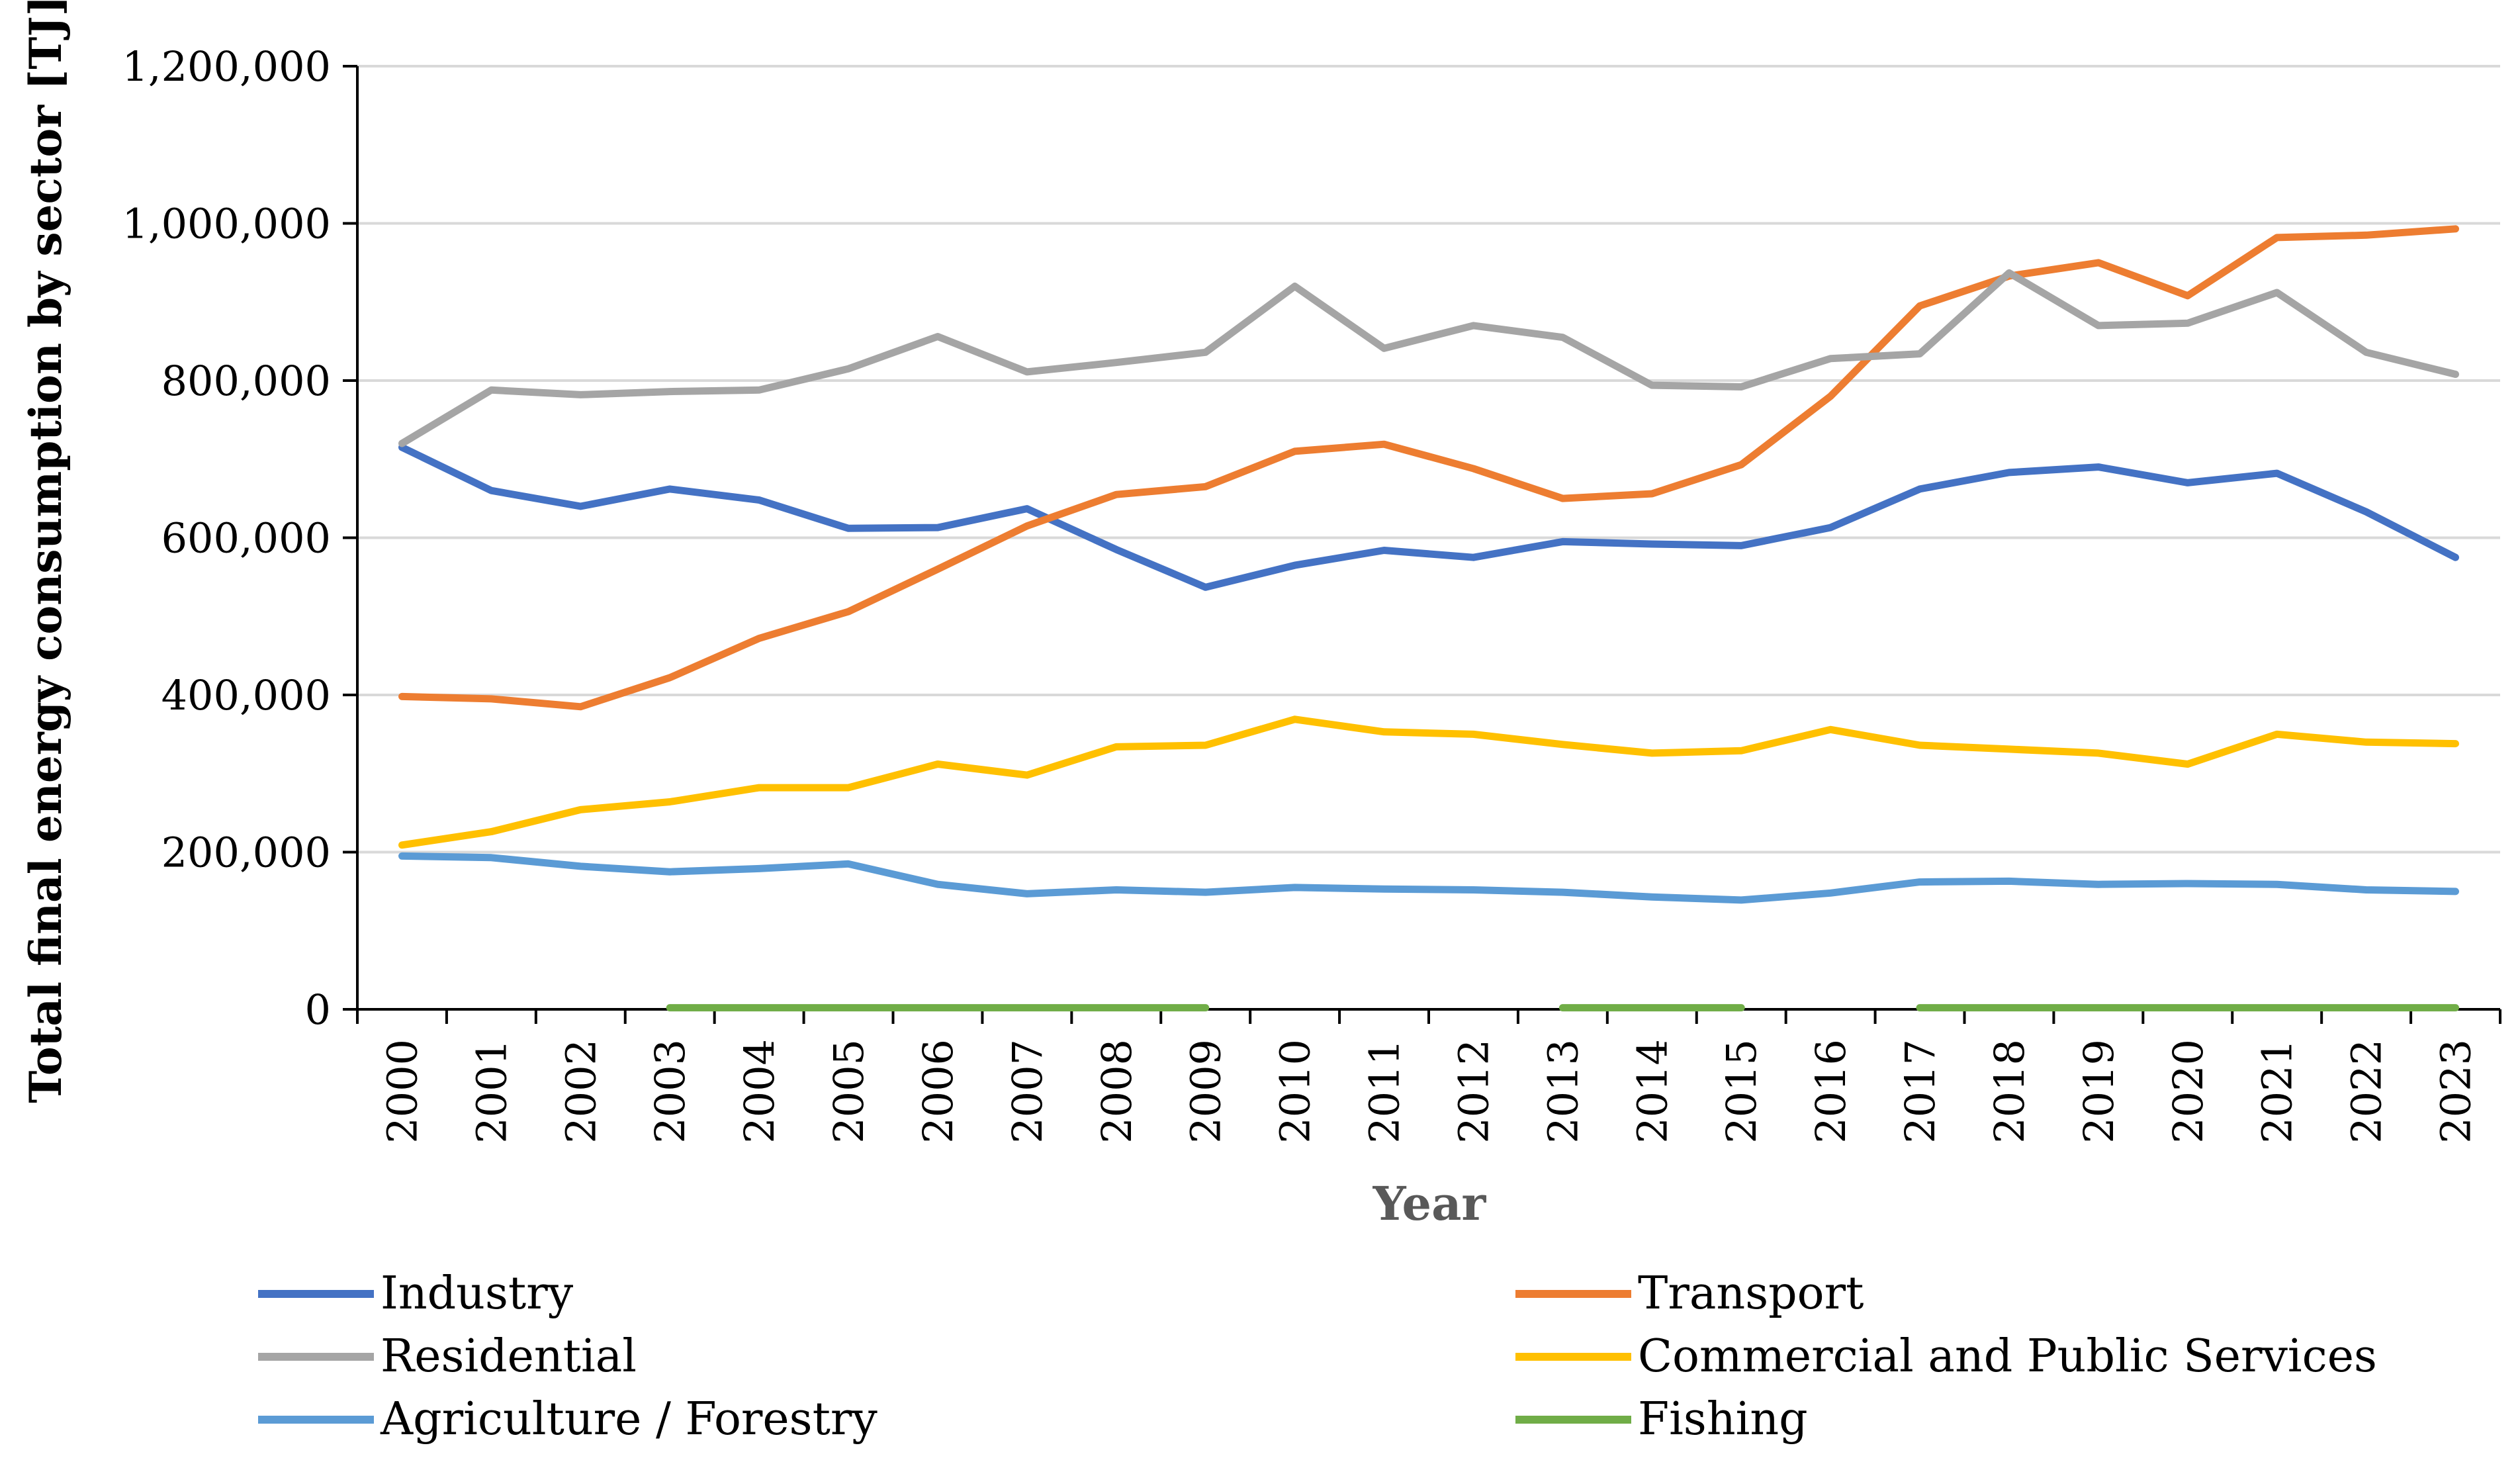  What do you see at coordinates (1920, 1092) in the screenshot?
I see `x-tick-label: 2017` at bounding box center [1920, 1092].